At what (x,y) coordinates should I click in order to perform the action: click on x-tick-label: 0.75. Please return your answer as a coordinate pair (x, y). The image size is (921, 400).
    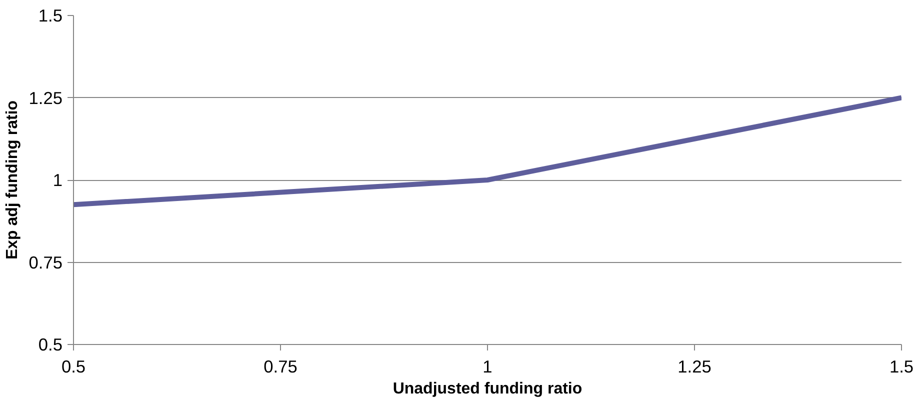
    Looking at the image, I should click on (281, 366).